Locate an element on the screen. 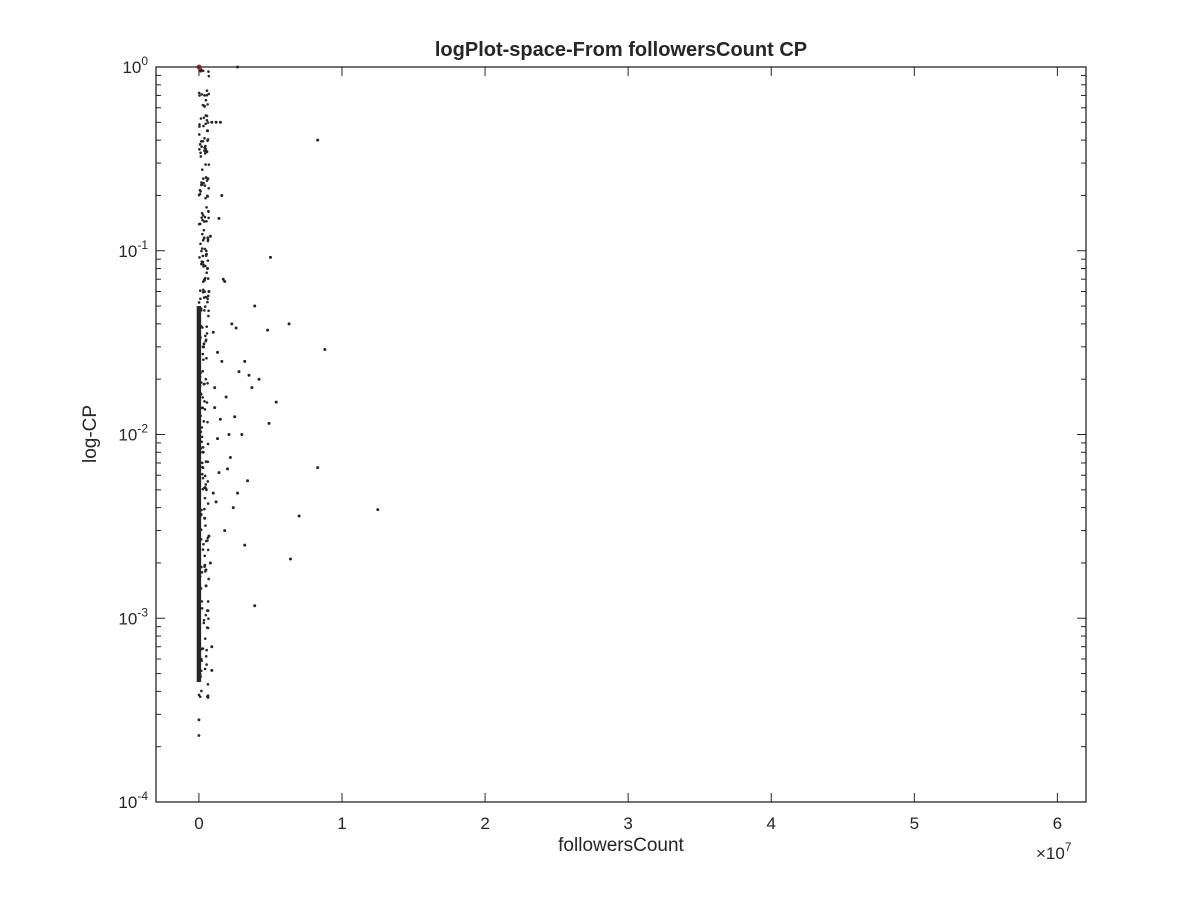 The height and width of the screenshot is (900, 1200). x-axis-label: followersCount is located at coordinates (621, 845).